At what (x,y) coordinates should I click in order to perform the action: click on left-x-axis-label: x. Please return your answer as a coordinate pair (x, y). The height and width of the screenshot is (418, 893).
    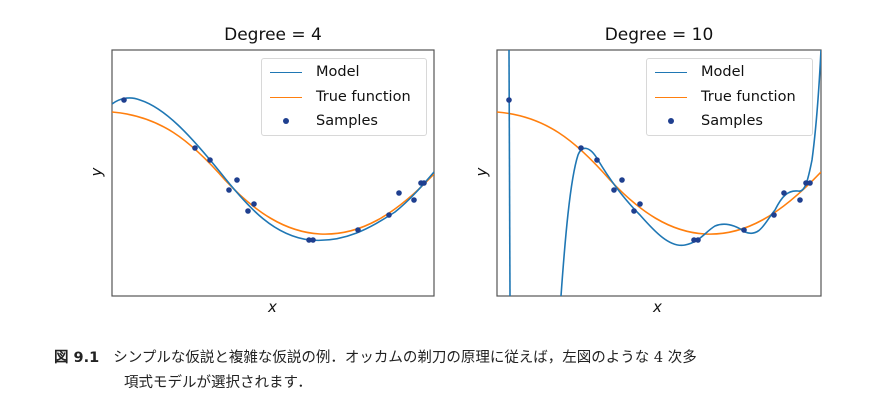
    Looking at the image, I should click on (272, 307).